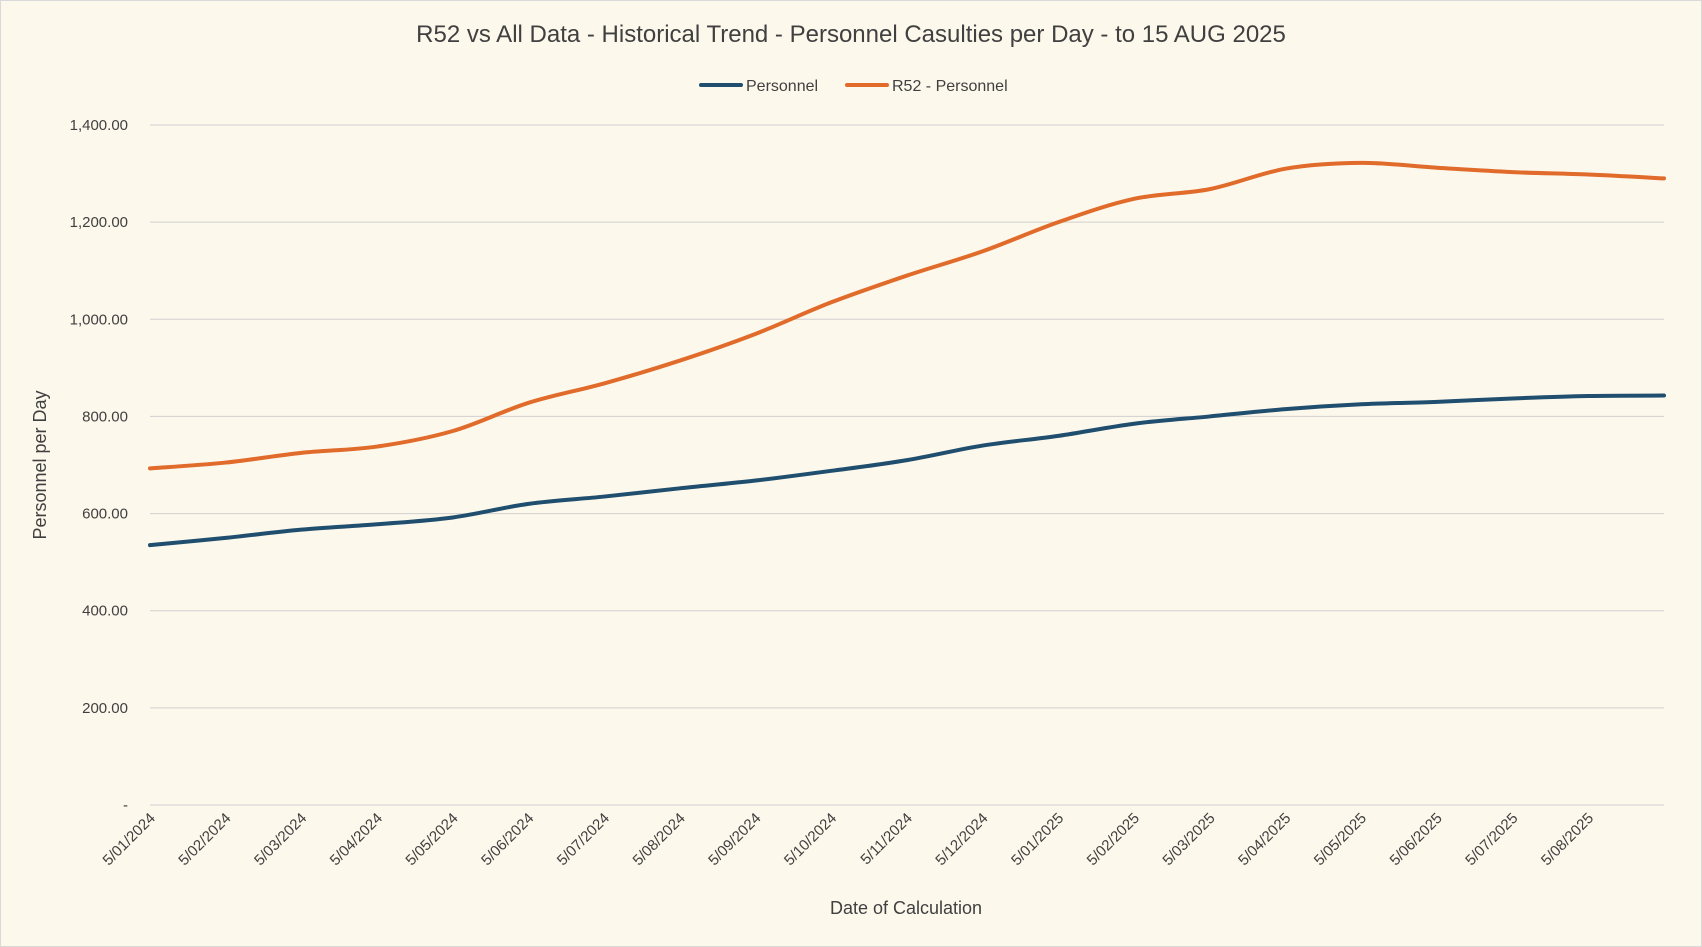 Image resolution: width=1702 pixels, height=947 pixels. What do you see at coordinates (782, 86) in the screenshot?
I see `legend-label-personnel: Personnel` at bounding box center [782, 86].